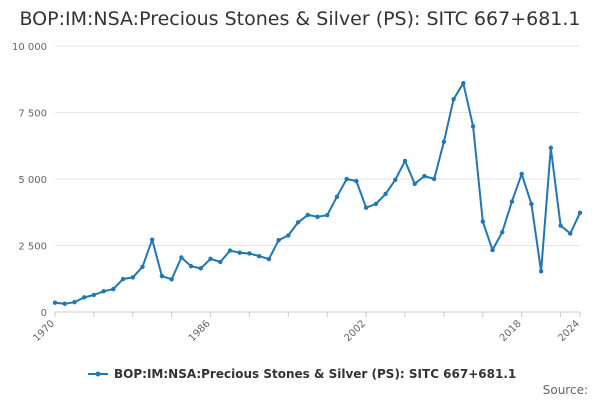 The width and height of the screenshot is (600, 400). What do you see at coordinates (511, 331) in the screenshot?
I see `x-tick-label: 2018` at bounding box center [511, 331].